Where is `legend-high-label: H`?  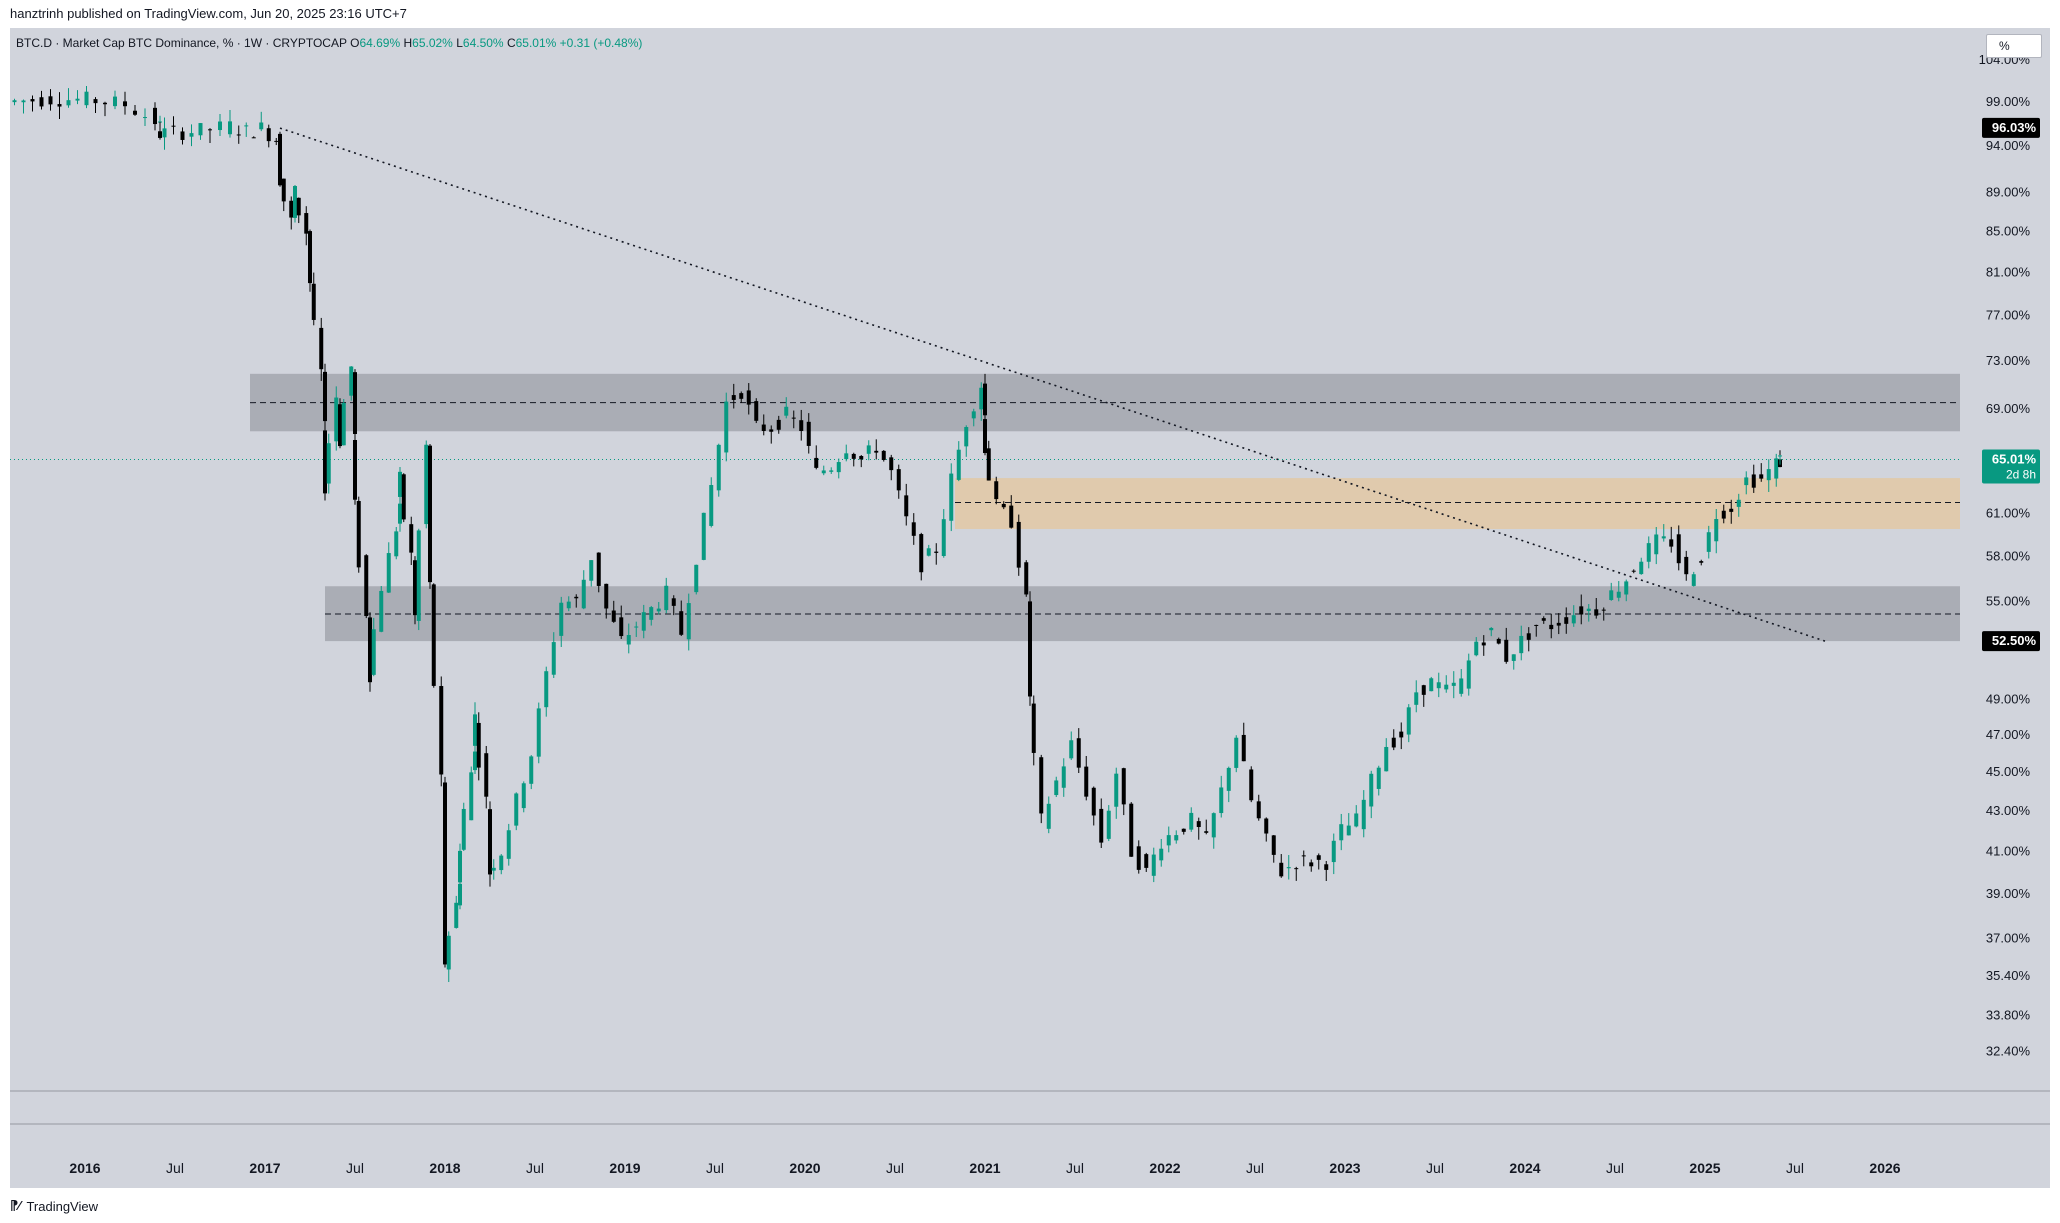
legend-high-label: H is located at coordinates (408, 43).